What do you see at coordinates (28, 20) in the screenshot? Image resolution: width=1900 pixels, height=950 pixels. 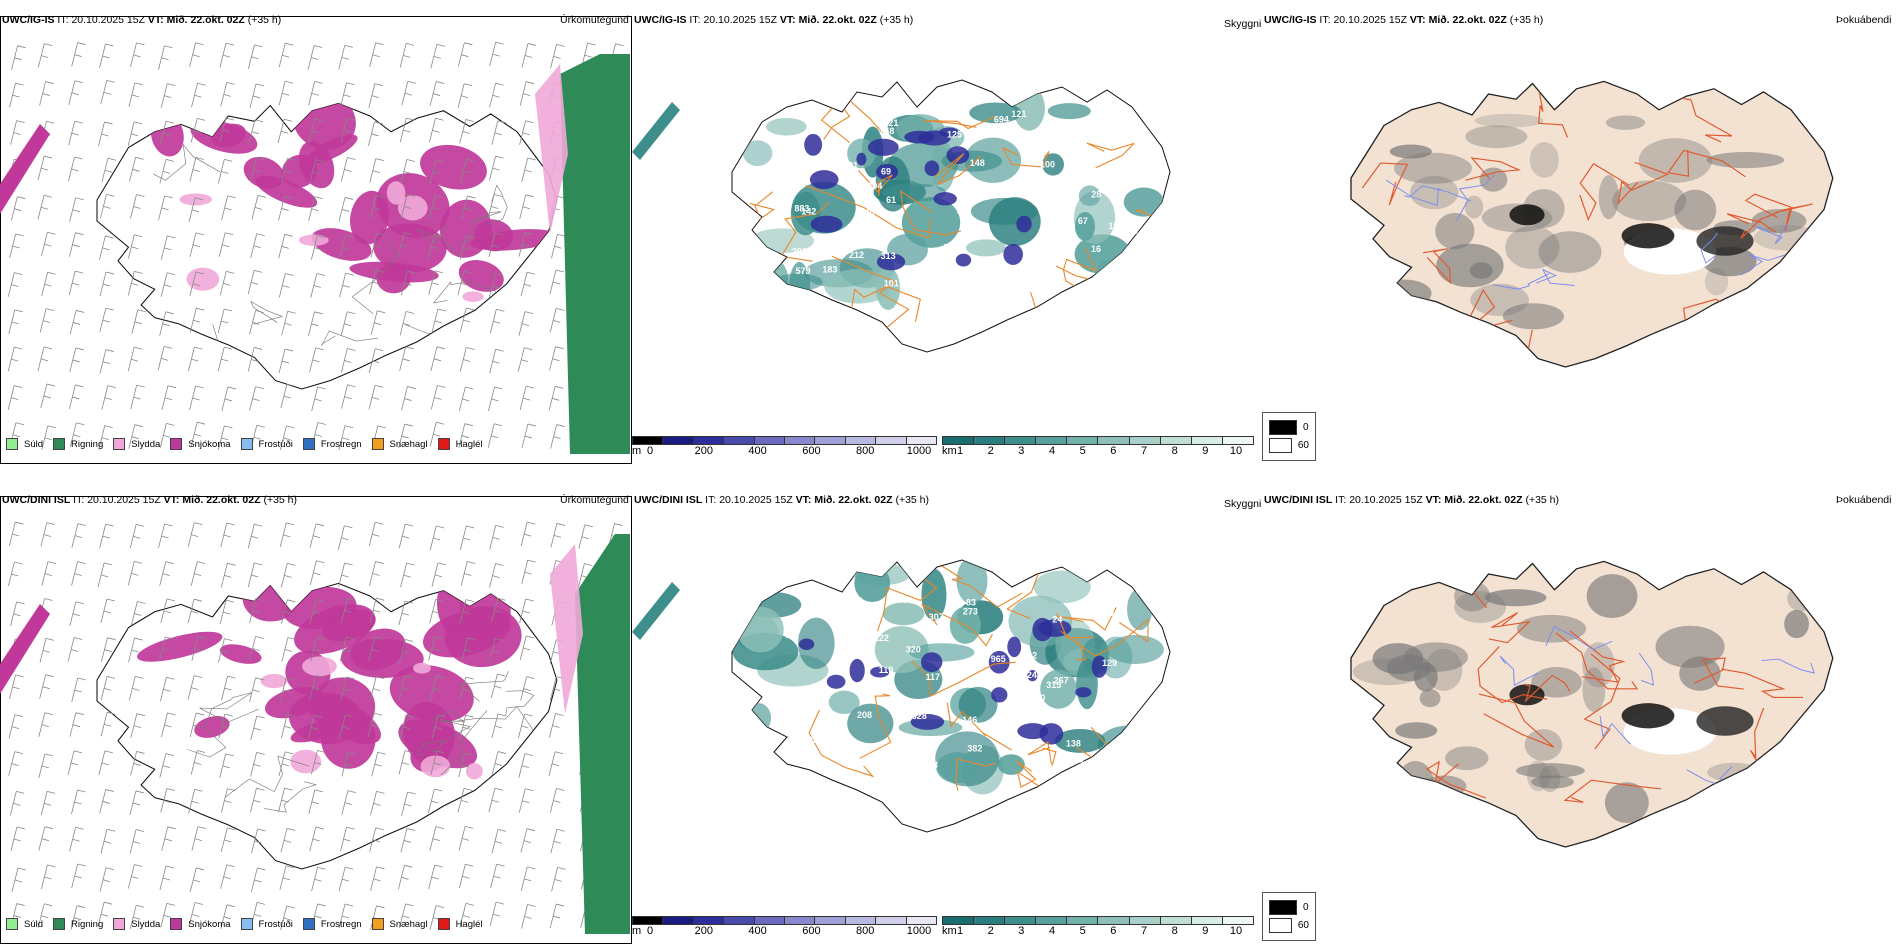 I see `model-name: UWC/IG-IS` at bounding box center [28, 20].